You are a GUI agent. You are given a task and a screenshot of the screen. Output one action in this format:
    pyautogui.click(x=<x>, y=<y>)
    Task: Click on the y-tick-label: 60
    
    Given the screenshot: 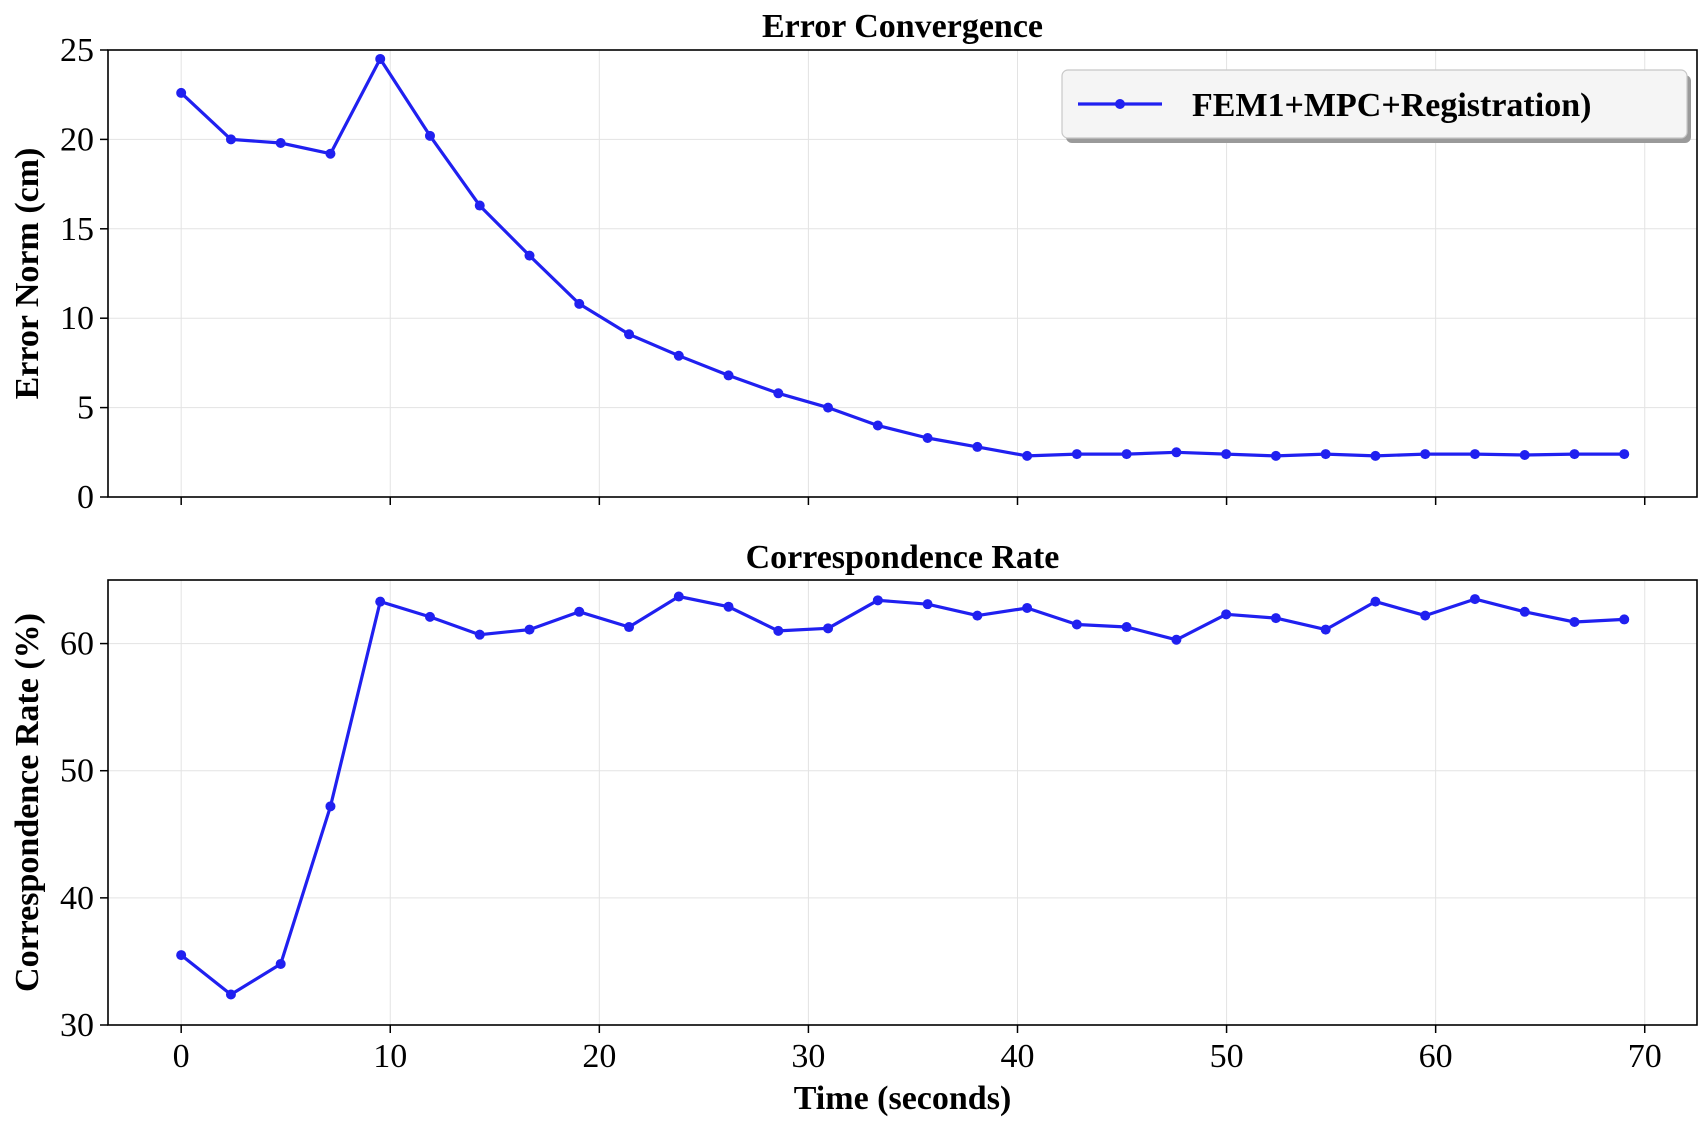 What is the action you would take?
    pyautogui.click(x=77, y=644)
    